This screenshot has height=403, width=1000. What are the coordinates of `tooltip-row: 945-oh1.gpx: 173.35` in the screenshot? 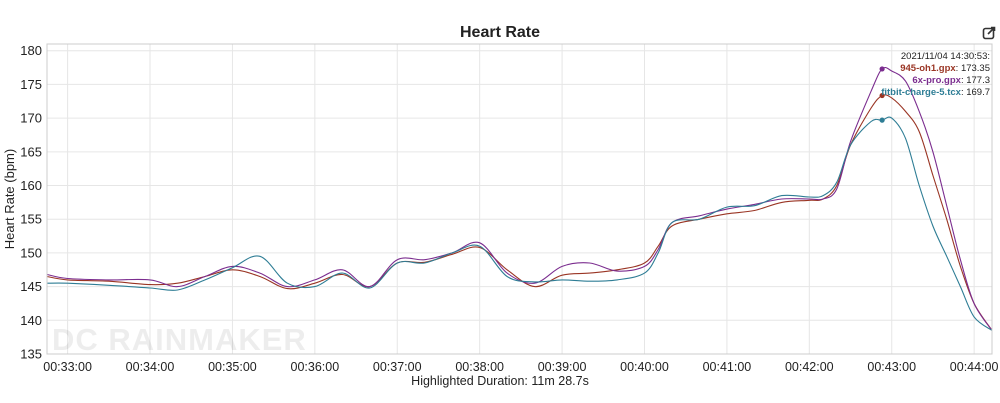 It's located at (945, 68).